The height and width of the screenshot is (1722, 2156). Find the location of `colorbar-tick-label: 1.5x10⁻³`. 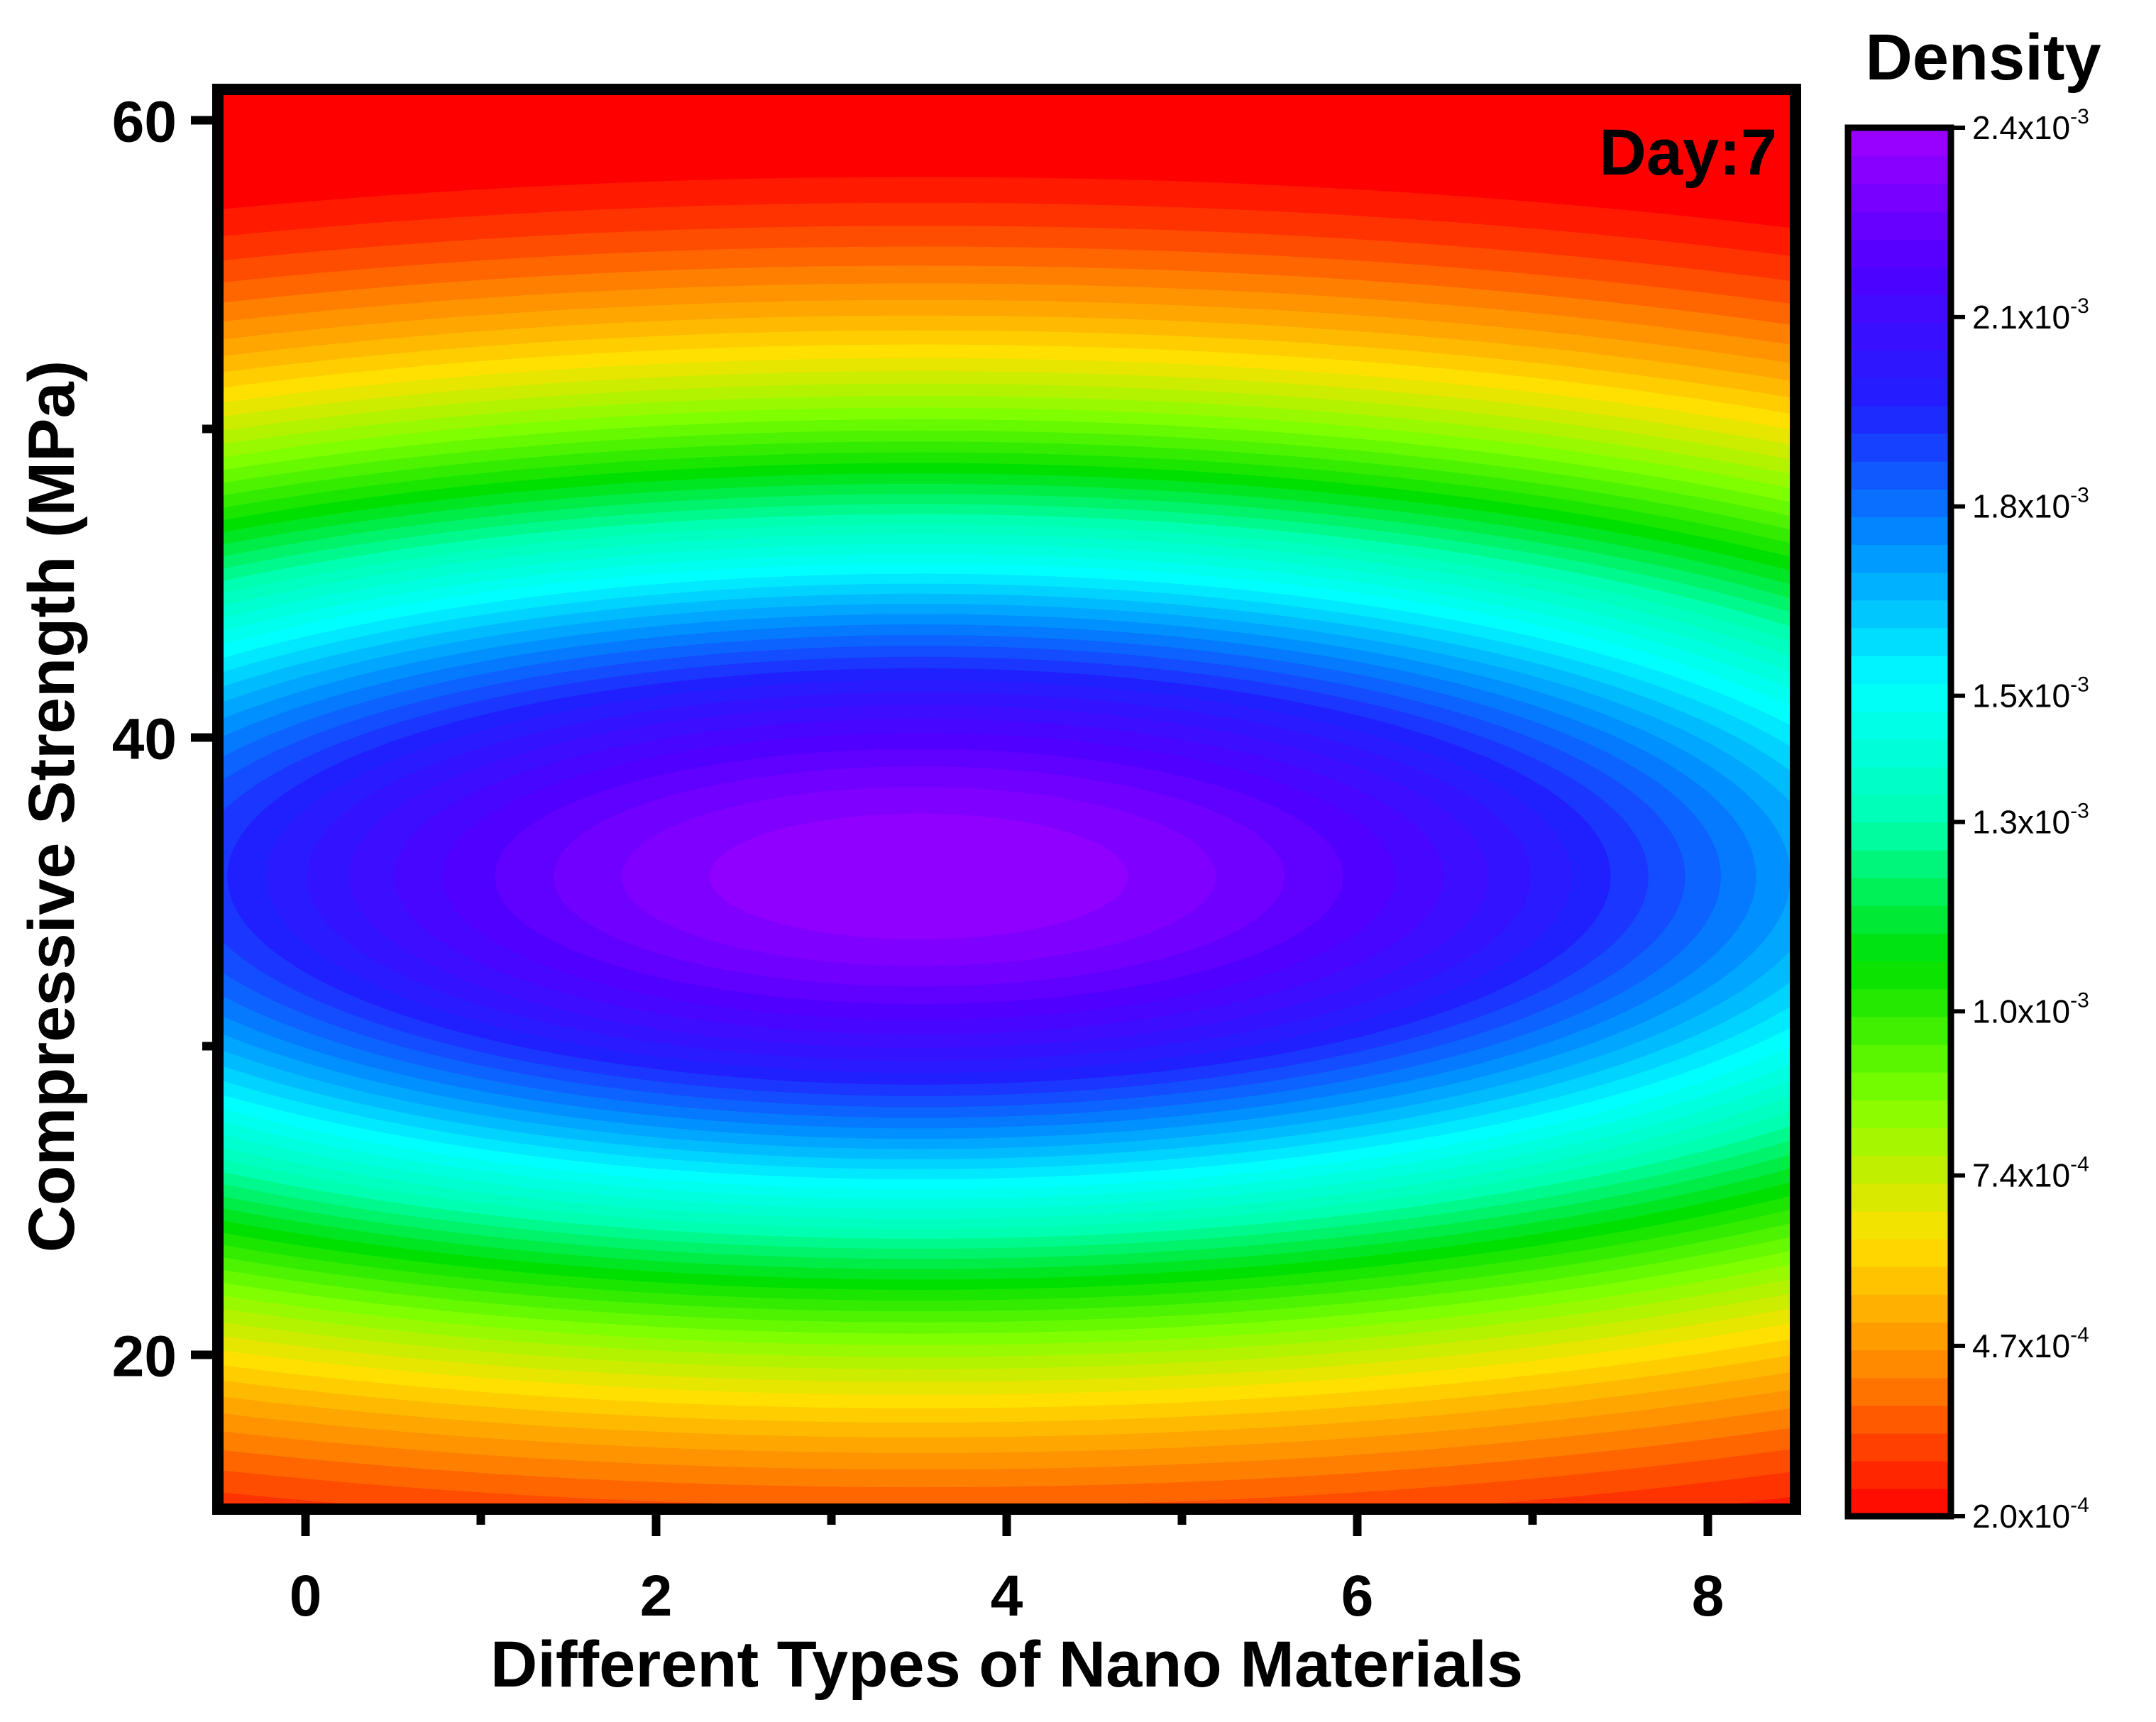

colorbar-tick-label: 1.5x10⁻³ is located at coordinates (2031, 694).